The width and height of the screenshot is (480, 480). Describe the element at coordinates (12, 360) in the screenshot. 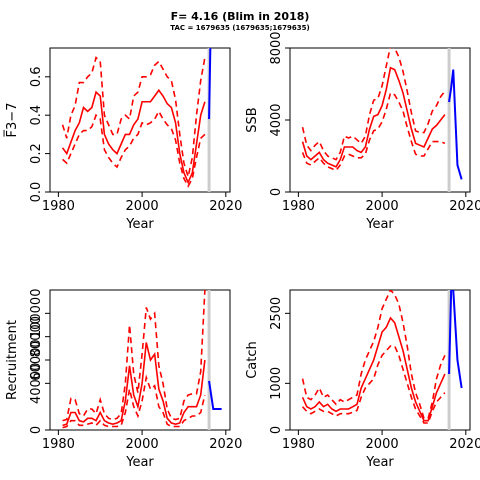

I see `y-axis-label: Recruitment` at that location.